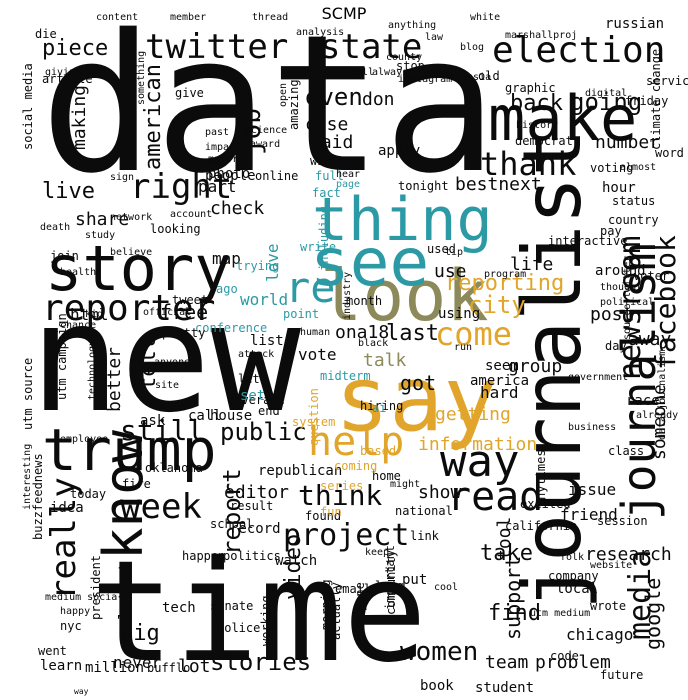  I want to click on cloud-word: industry, so click(347, 296).